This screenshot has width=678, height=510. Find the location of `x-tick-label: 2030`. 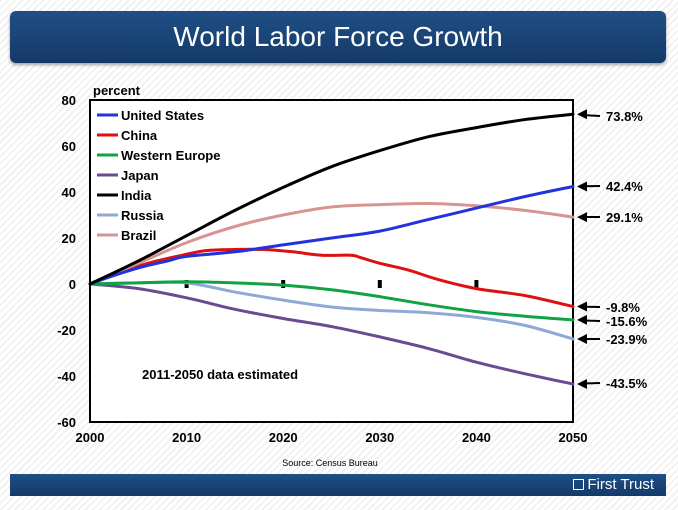

x-tick-label: 2030 is located at coordinates (379, 437).